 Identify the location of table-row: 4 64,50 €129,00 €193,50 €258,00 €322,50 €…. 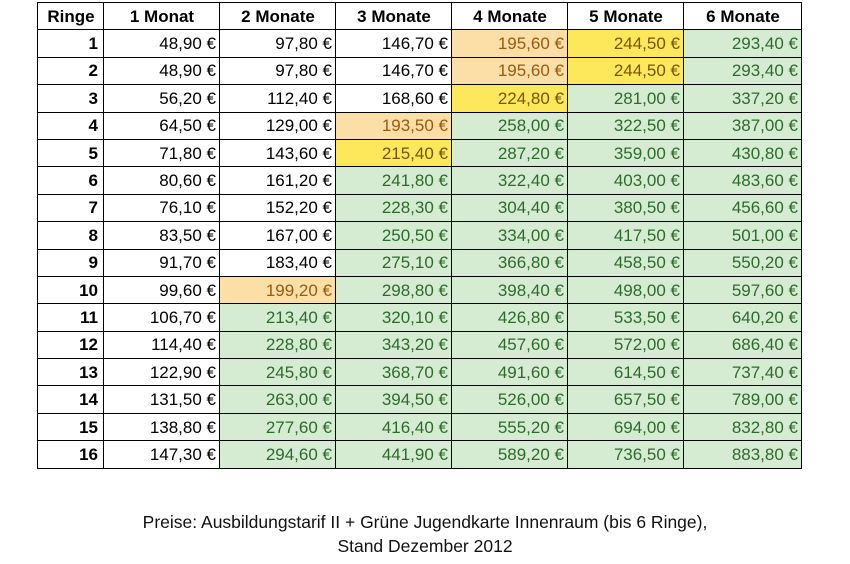
(419, 125).